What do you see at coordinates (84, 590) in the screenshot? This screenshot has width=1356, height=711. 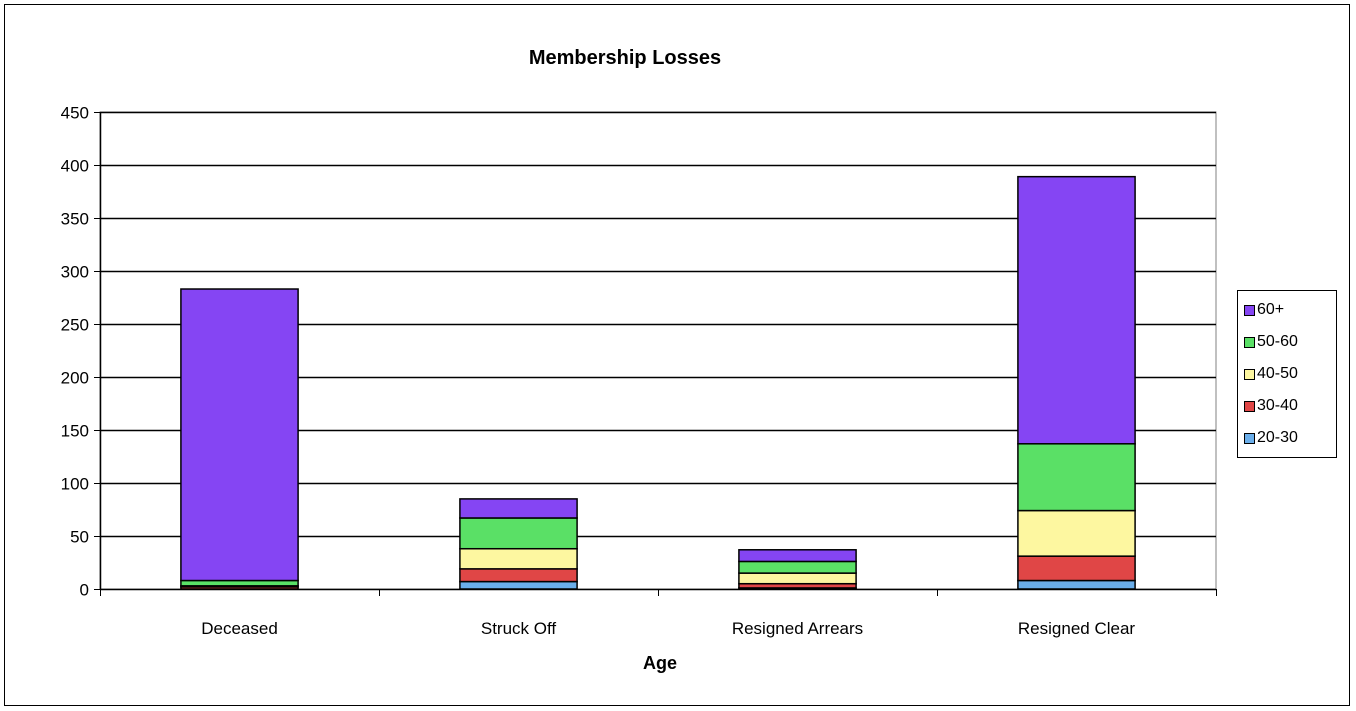 I see `y-tick-label: 0` at bounding box center [84, 590].